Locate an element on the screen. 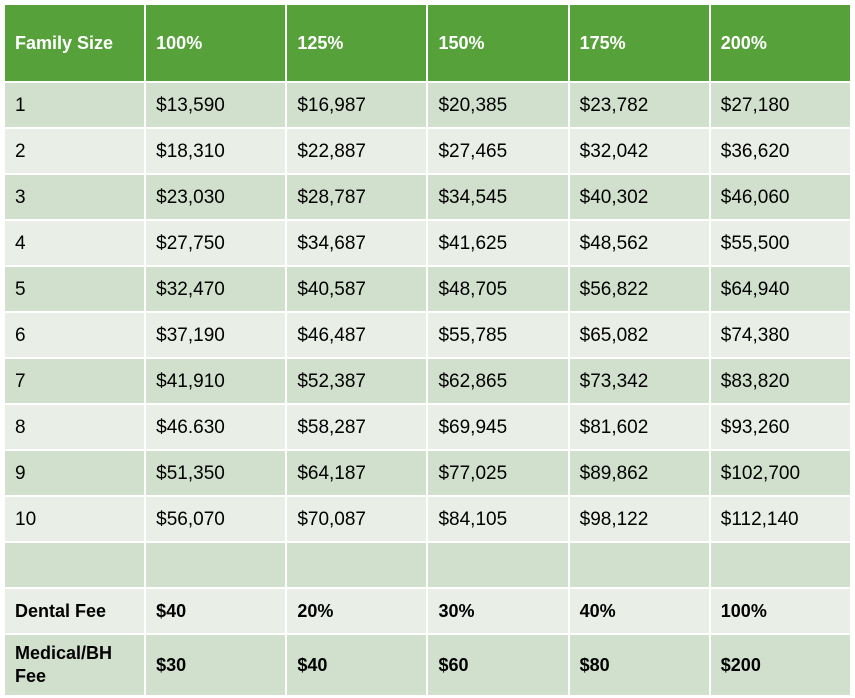  dental-fee-cell: 20% is located at coordinates (357, 611).